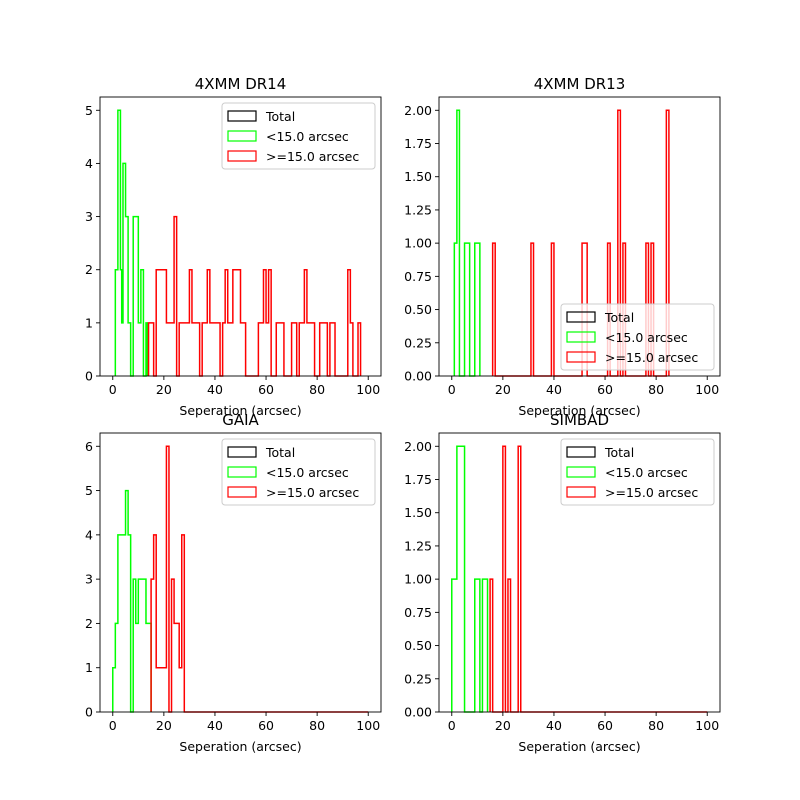  Describe the element at coordinates (579, 420) in the screenshot. I see `subplot-title: SIMBAD` at that location.